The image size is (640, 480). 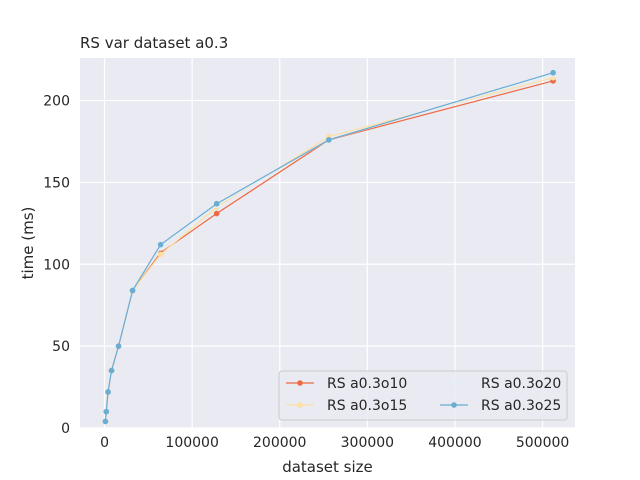 I want to click on y-tick-label: 50, so click(x=61, y=347).